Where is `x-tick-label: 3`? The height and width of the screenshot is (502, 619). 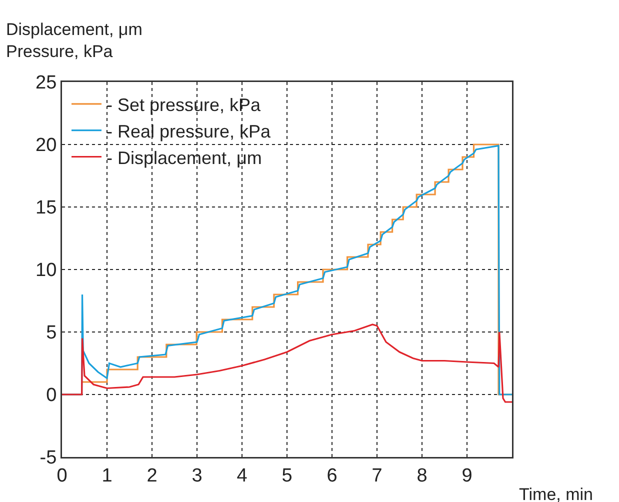
x-tick-label: 3 is located at coordinates (197, 475).